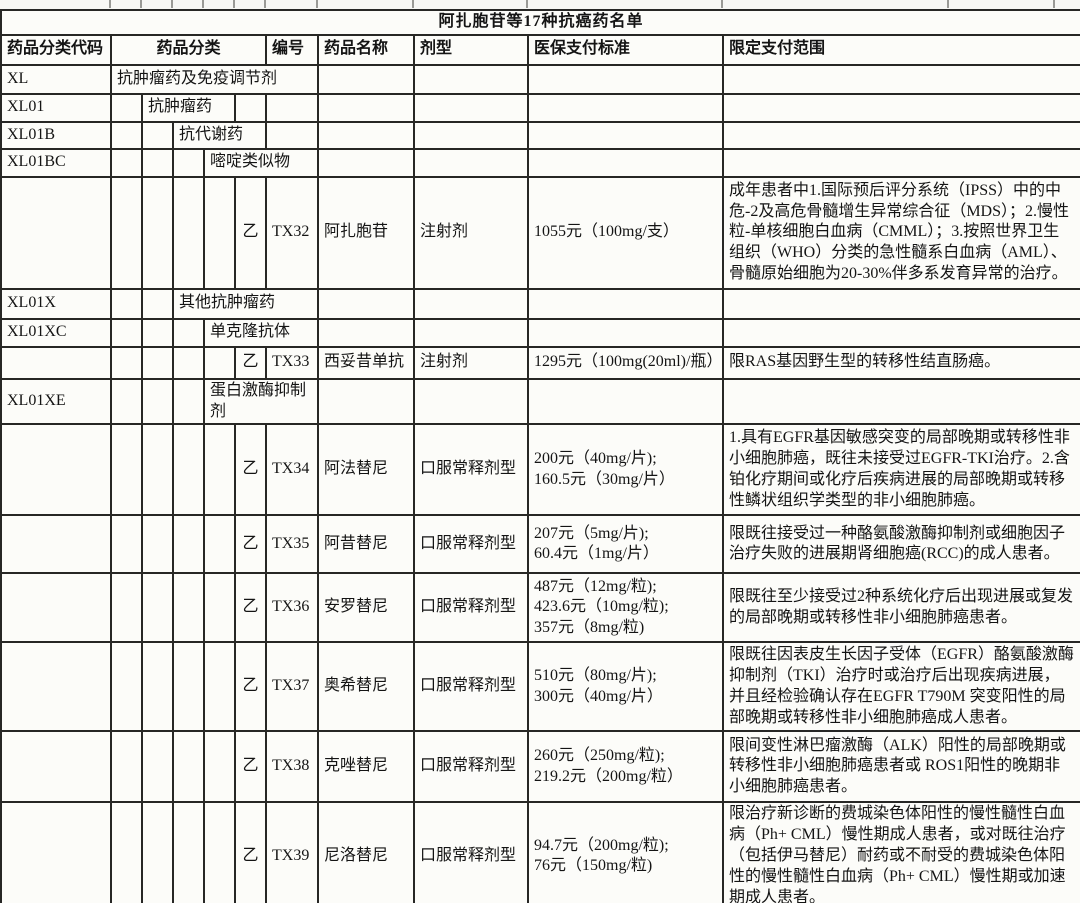  I want to click on drug-name: 阿昔替尼, so click(366, 544).